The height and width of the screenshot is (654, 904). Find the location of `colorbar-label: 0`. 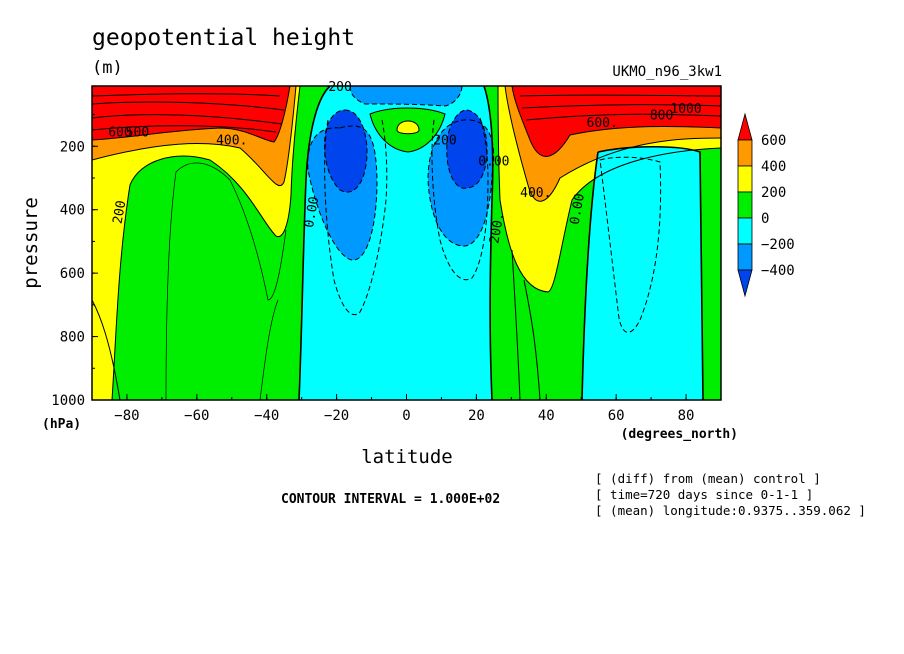

colorbar-label: 0 is located at coordinates (765, 219).